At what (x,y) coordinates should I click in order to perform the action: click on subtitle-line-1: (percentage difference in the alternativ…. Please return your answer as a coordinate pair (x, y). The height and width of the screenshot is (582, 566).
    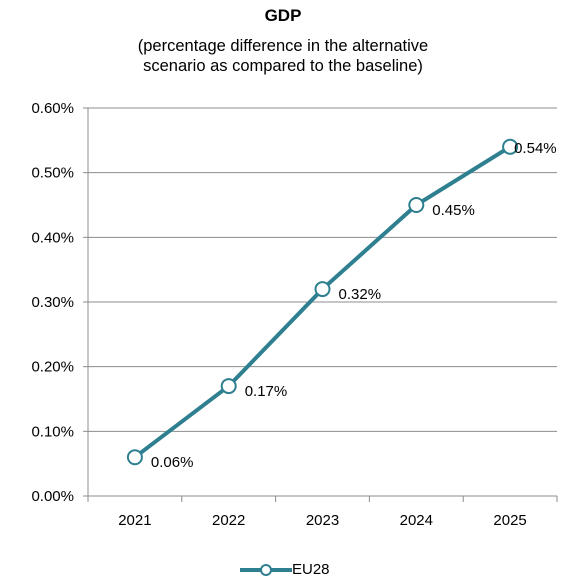
    Looking at the image, I should click on (283, 46).